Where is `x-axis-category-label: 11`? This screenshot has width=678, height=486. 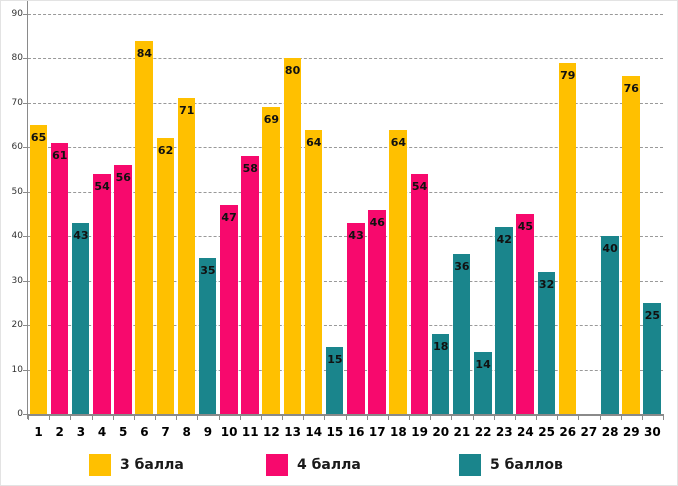
x-axis-category-label: 11 is located at coordinates (250, 432).